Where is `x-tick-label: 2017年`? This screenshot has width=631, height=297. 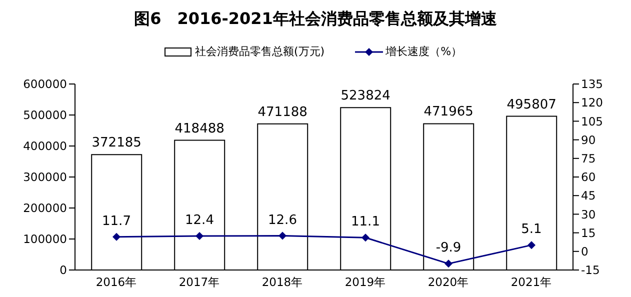
x-tick-label: 2017年 is located at coordinates (199, 282).